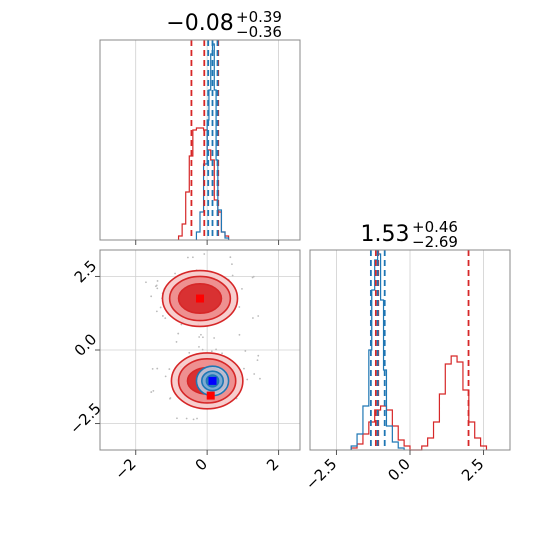 This screenshot has height=550, width=550. I want to click on panel-title-param-1: −0.08, so click(199, 23).